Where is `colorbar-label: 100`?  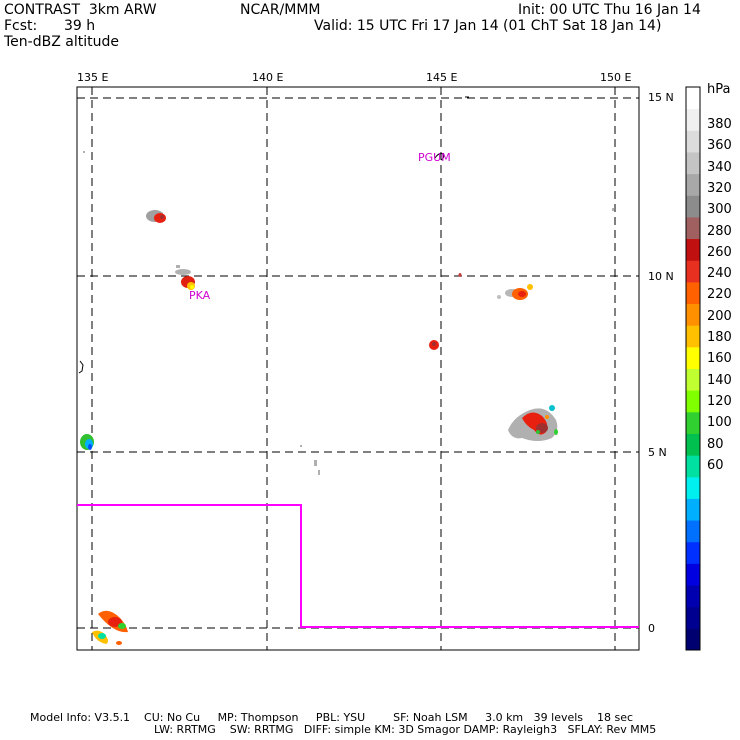
colorbar-label: 100 is located at coordinates (719, 423).